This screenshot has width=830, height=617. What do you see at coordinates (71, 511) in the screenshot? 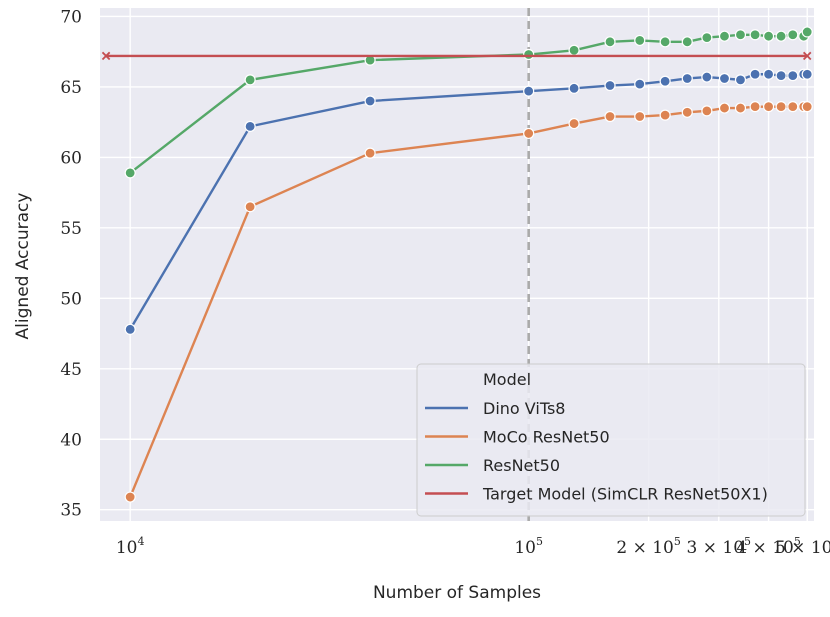
I see `y-tick-label: 35` at bounding box center [71, 511].